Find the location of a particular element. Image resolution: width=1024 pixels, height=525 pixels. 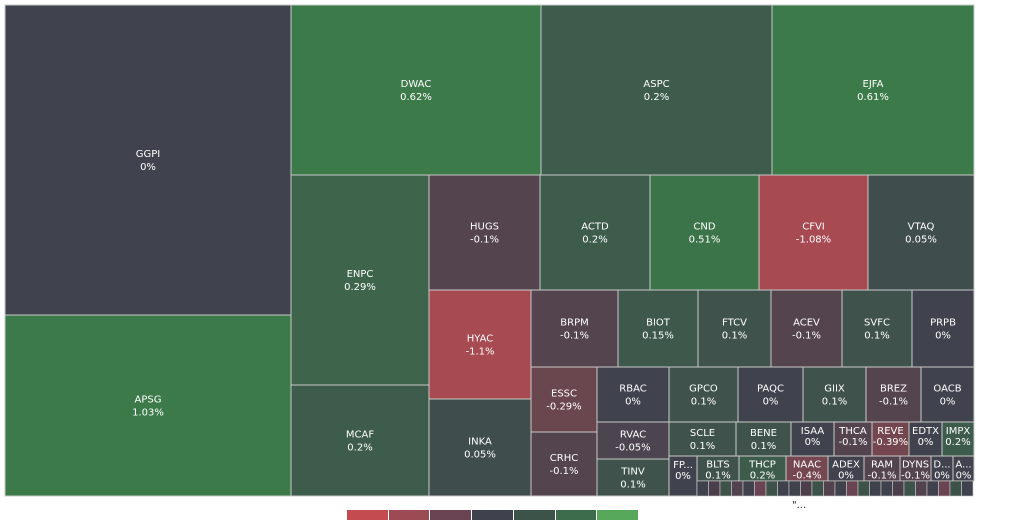

tile-gpco: GPCO 0.1% is located at coordinates (703, 394).